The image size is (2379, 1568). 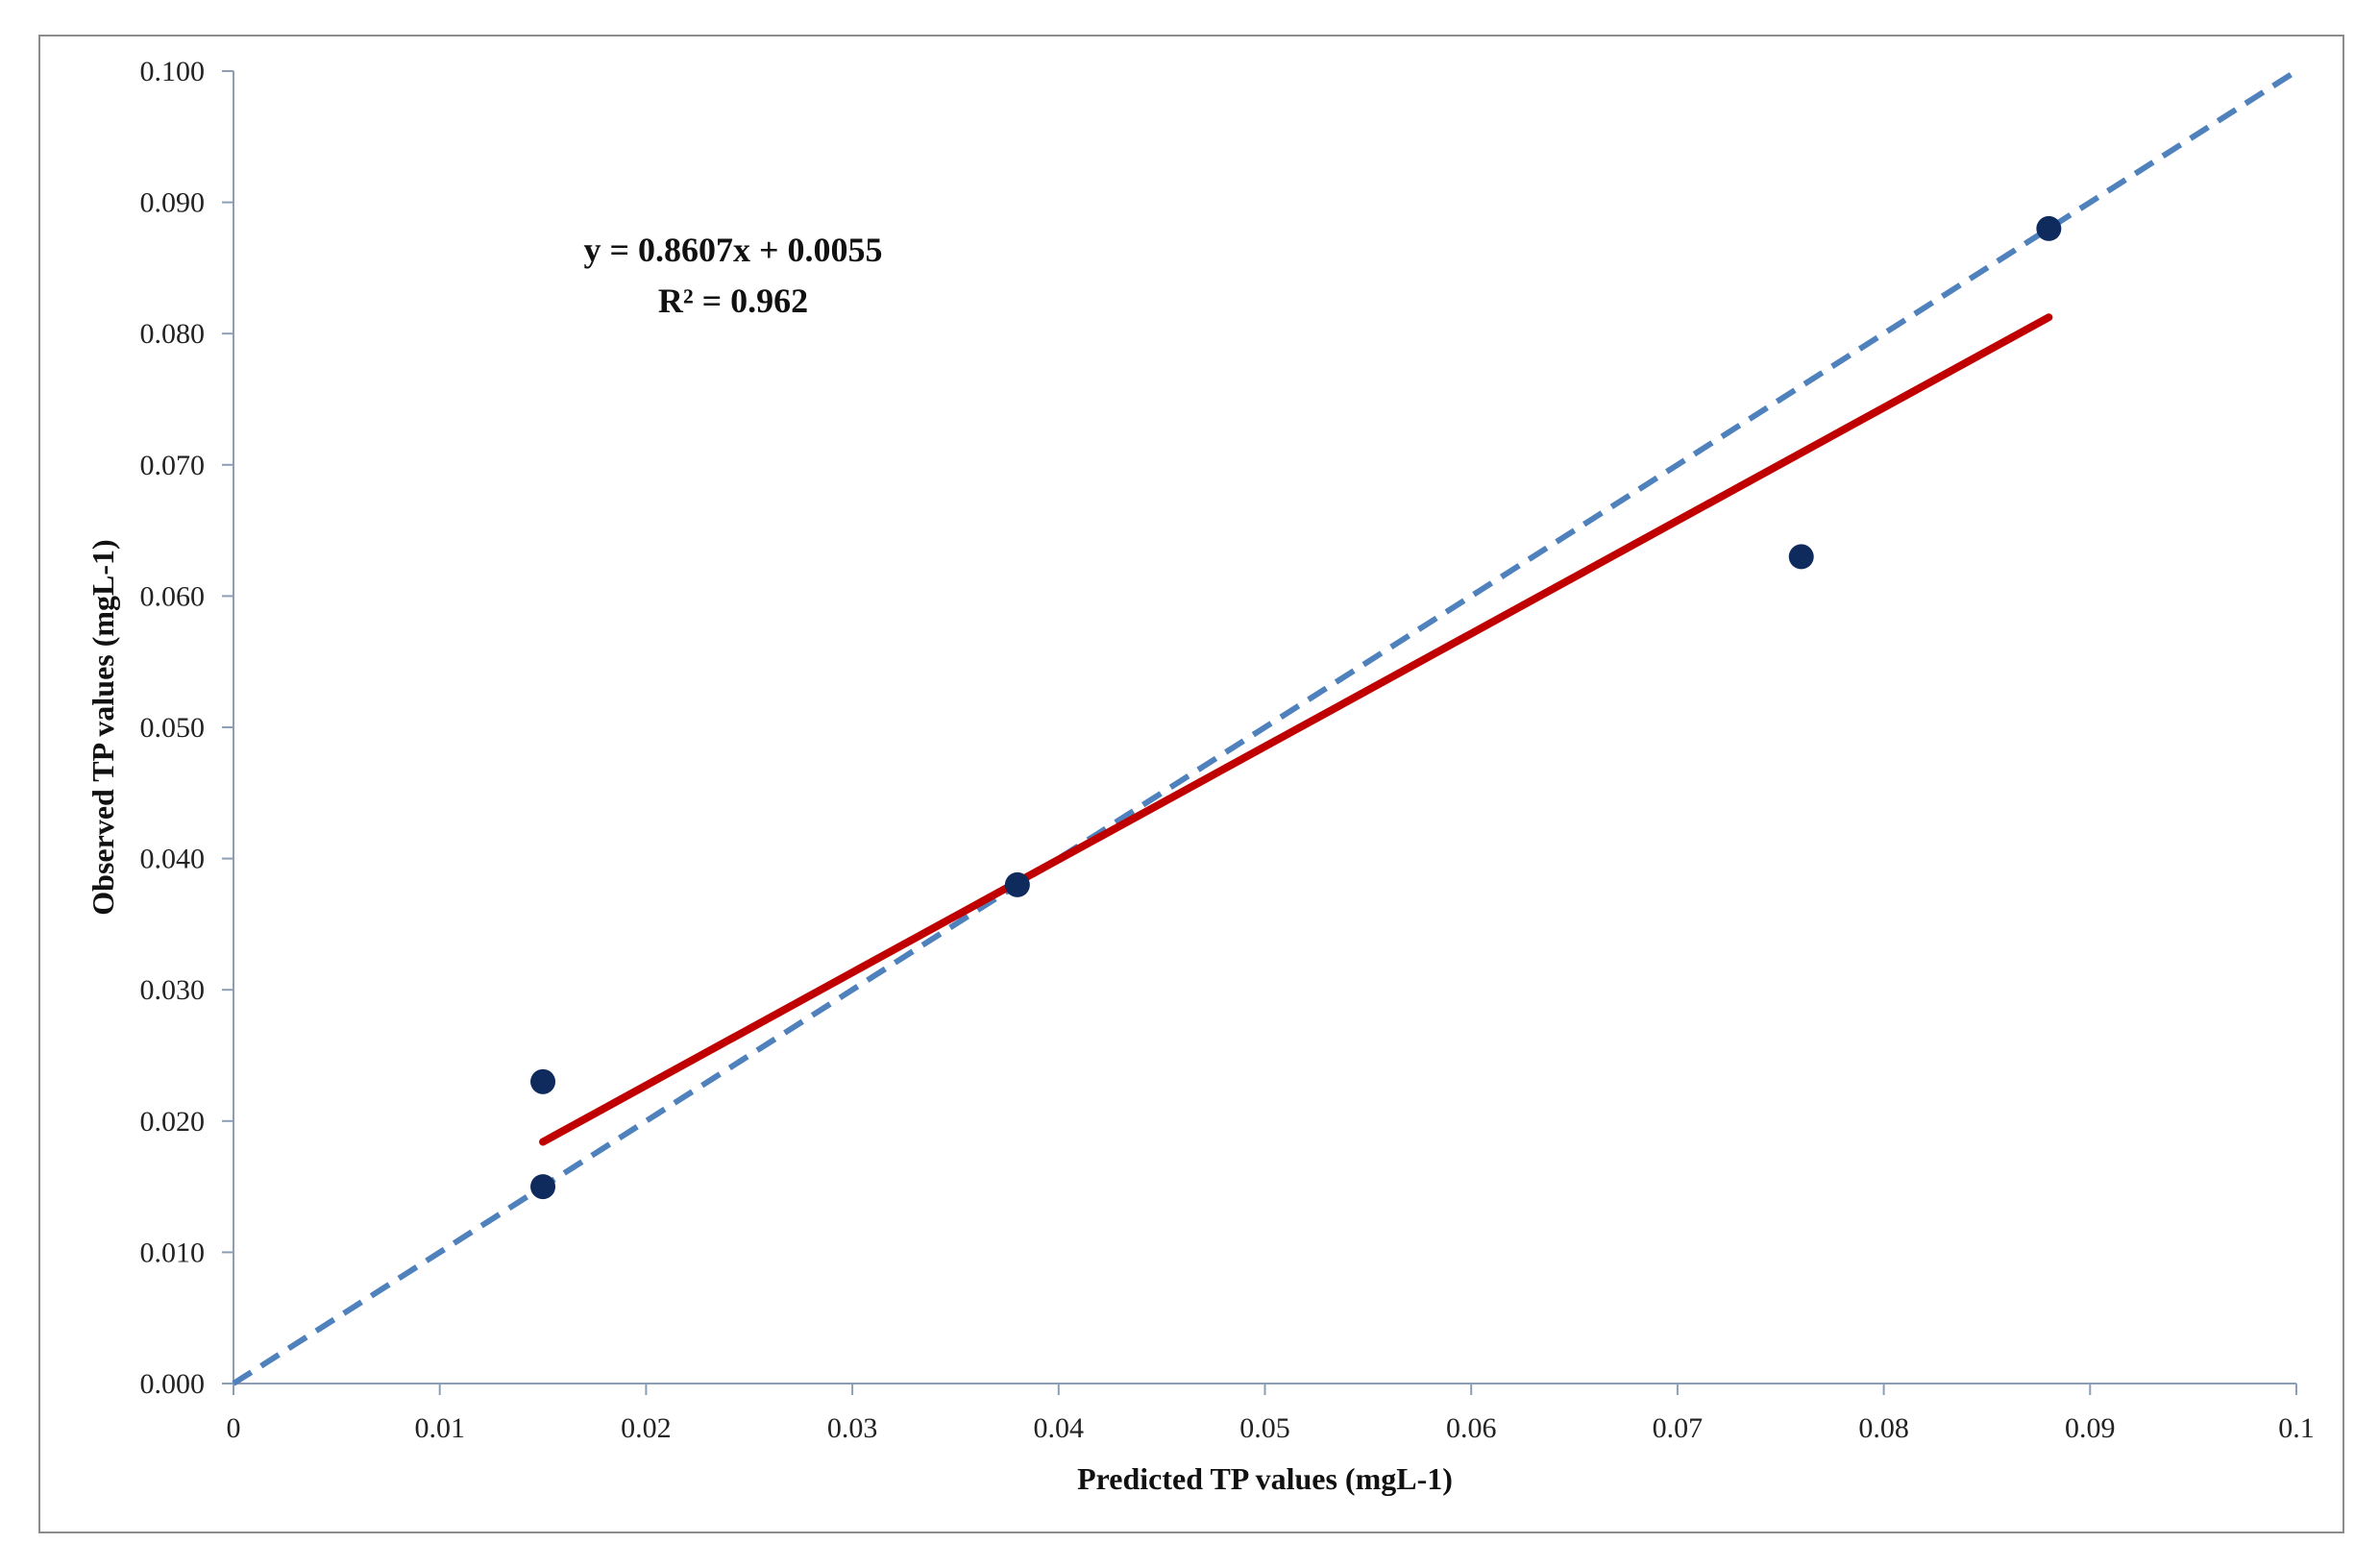 I want to click on x-tick-label: 0.1, so click(x=2296, y=1428).